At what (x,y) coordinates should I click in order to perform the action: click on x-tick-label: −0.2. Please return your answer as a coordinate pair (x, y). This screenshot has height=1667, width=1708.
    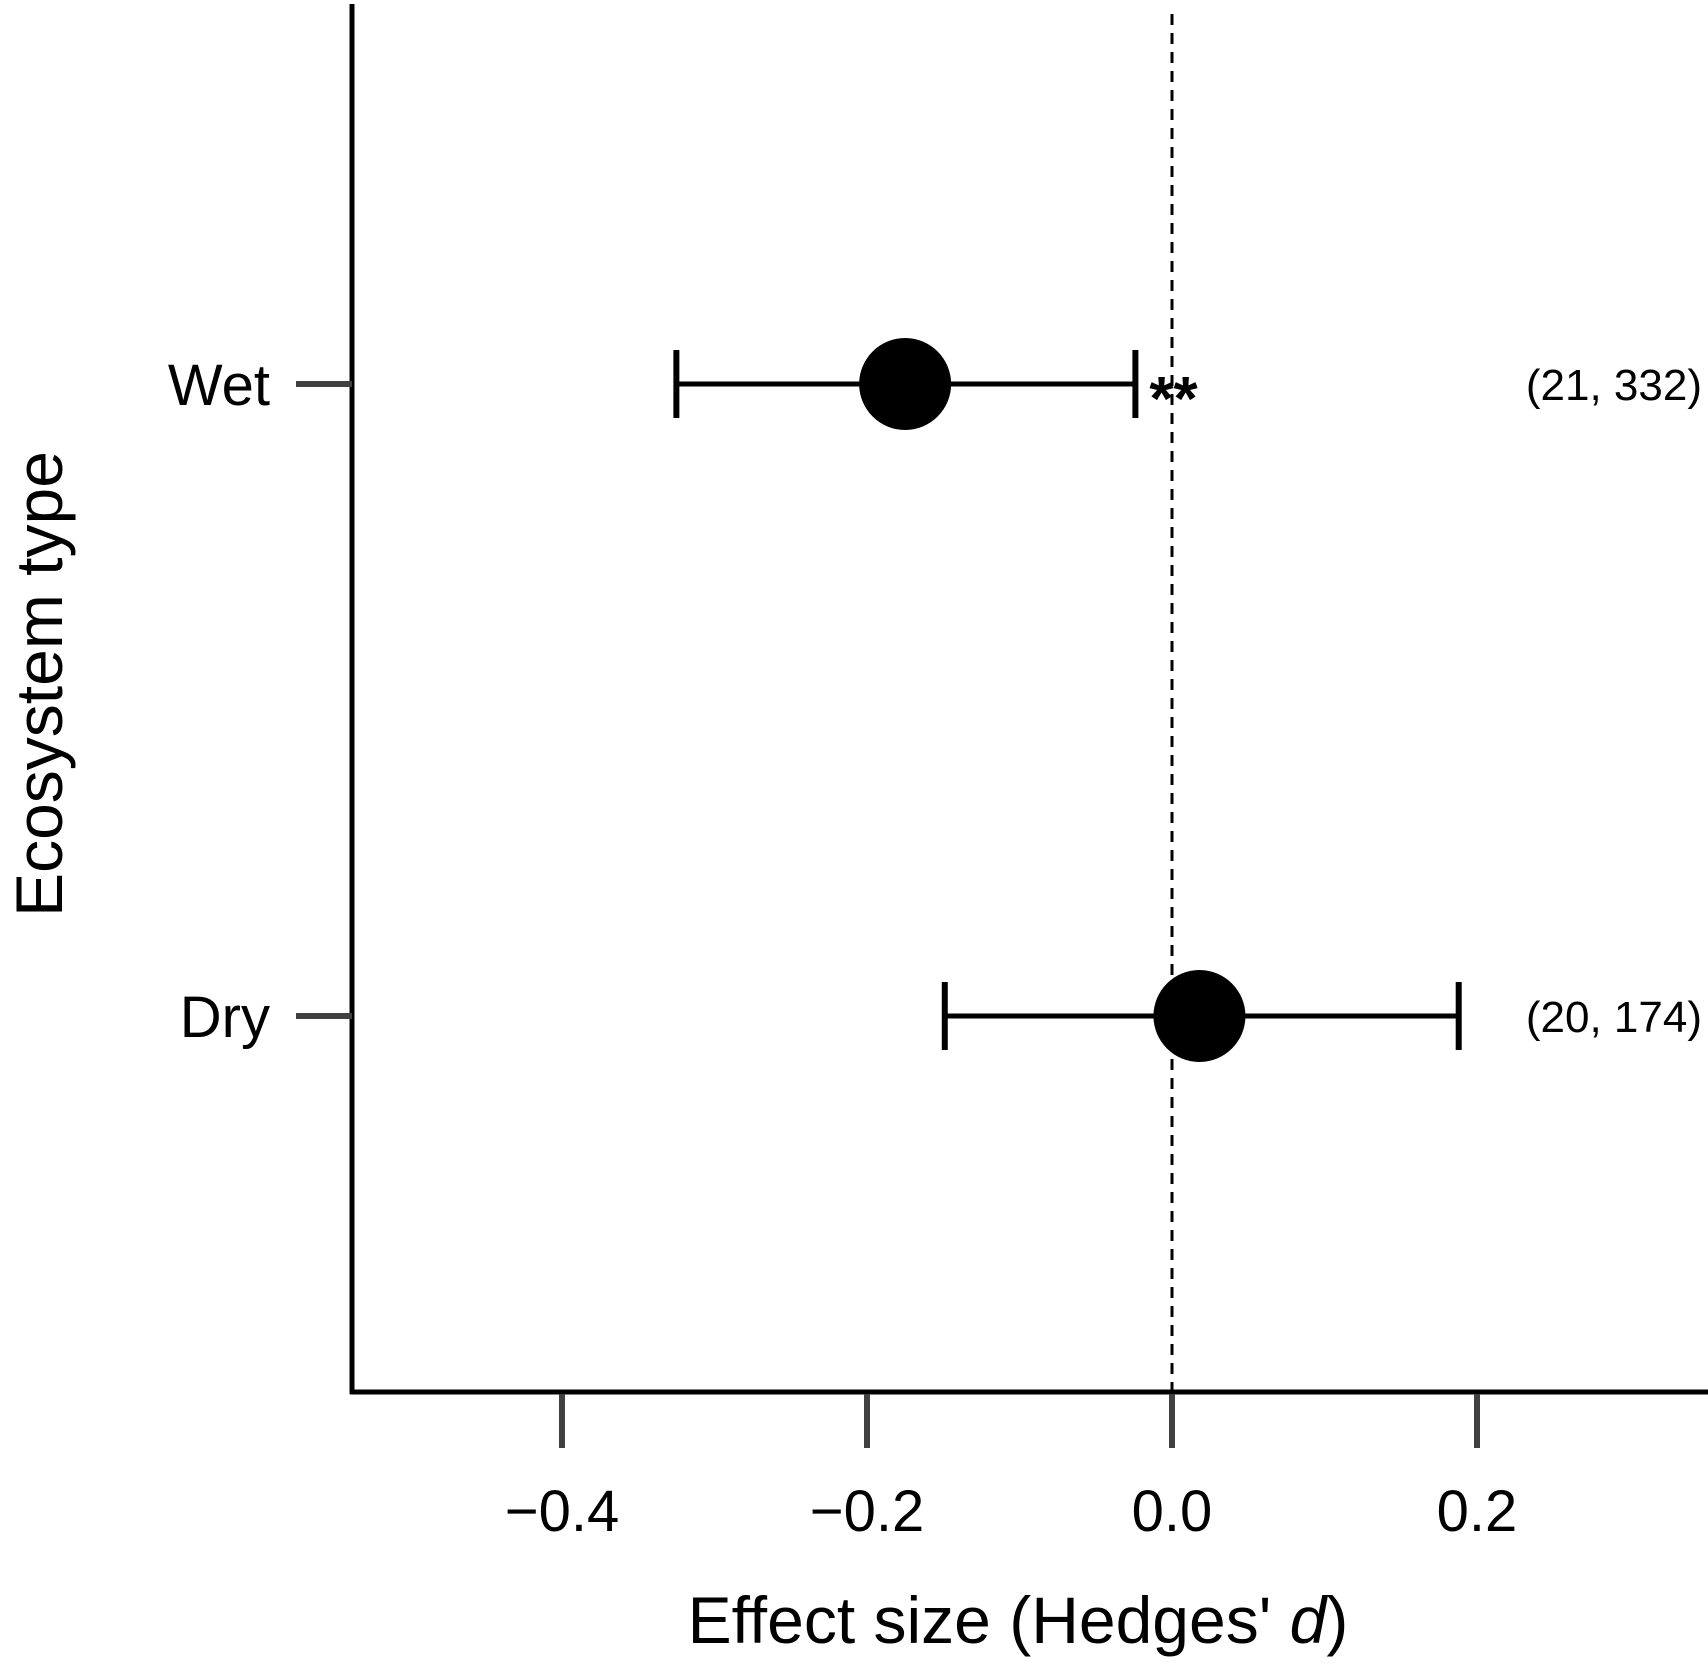
    Looking at the image, I should click on (867, 1511).